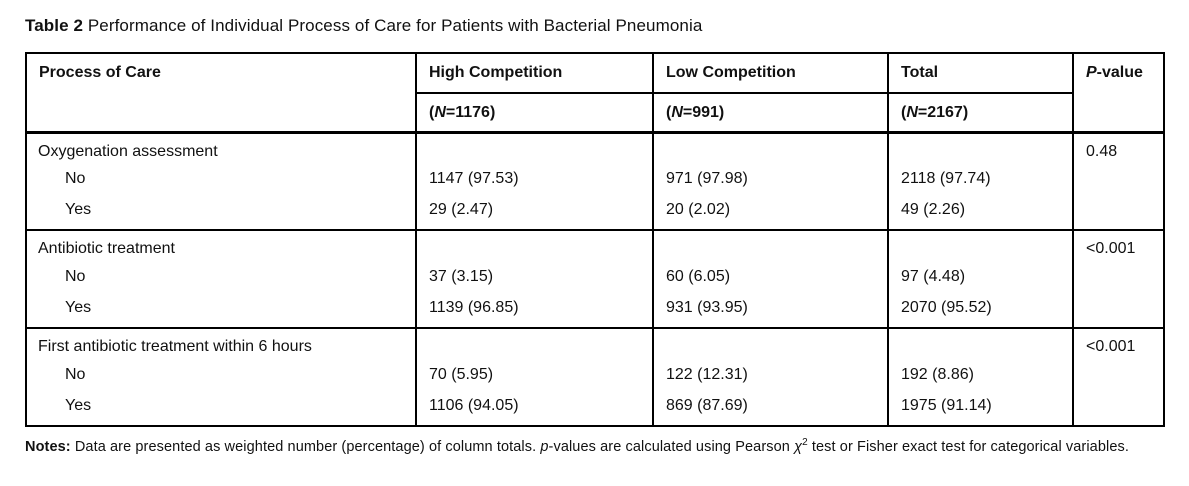  Describe the element at coordinates (534, 312) in the screenshot. I see `value-high: 1139 (96.85)` at that location.